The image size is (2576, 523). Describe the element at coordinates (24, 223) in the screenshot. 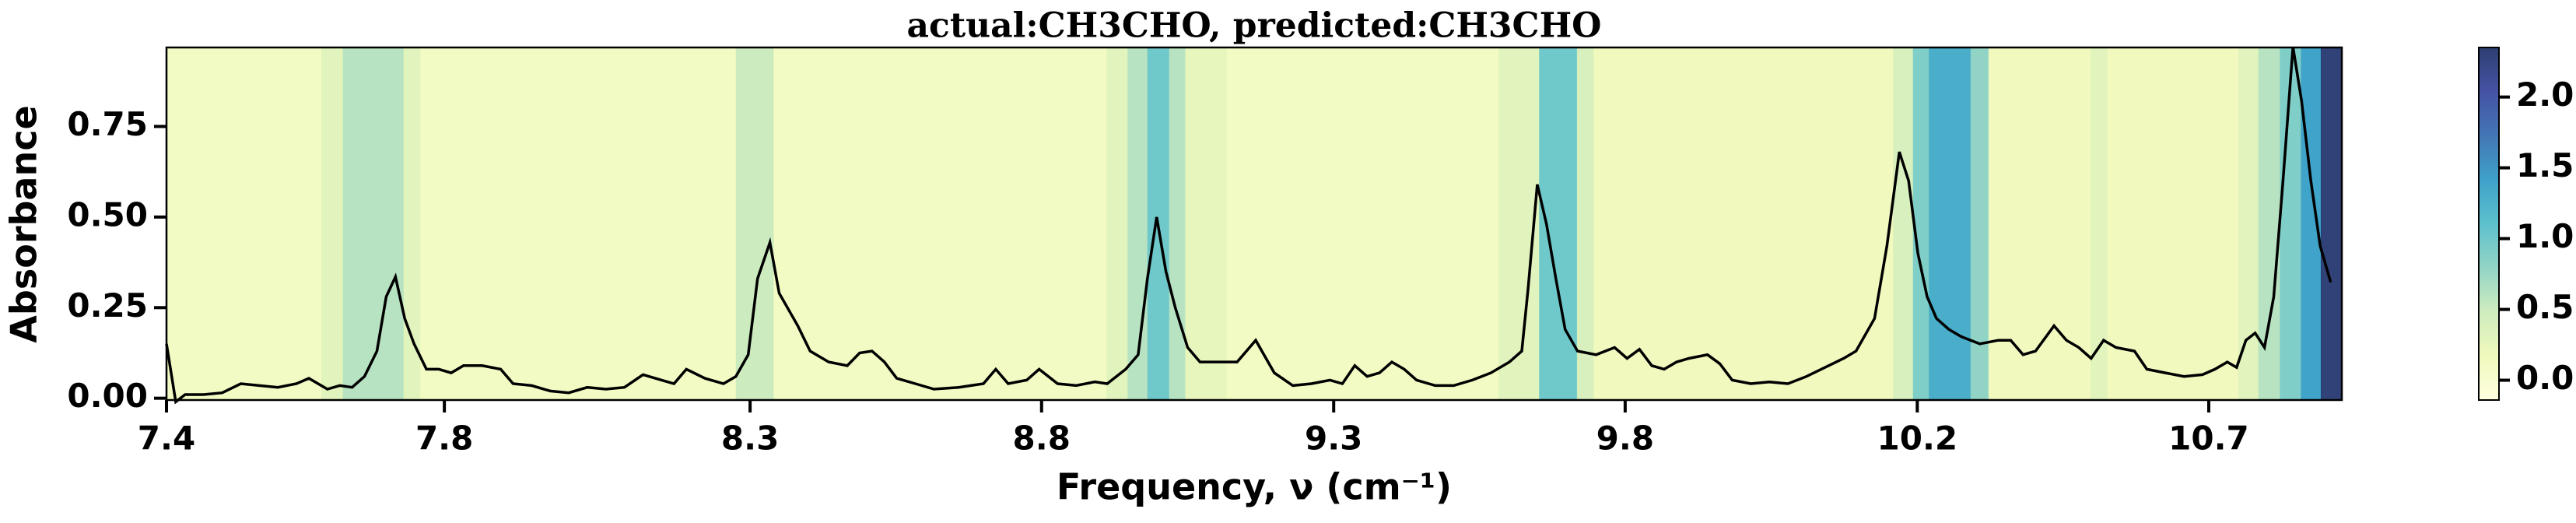

I see `y-axis-label: Absorbance` at that location.